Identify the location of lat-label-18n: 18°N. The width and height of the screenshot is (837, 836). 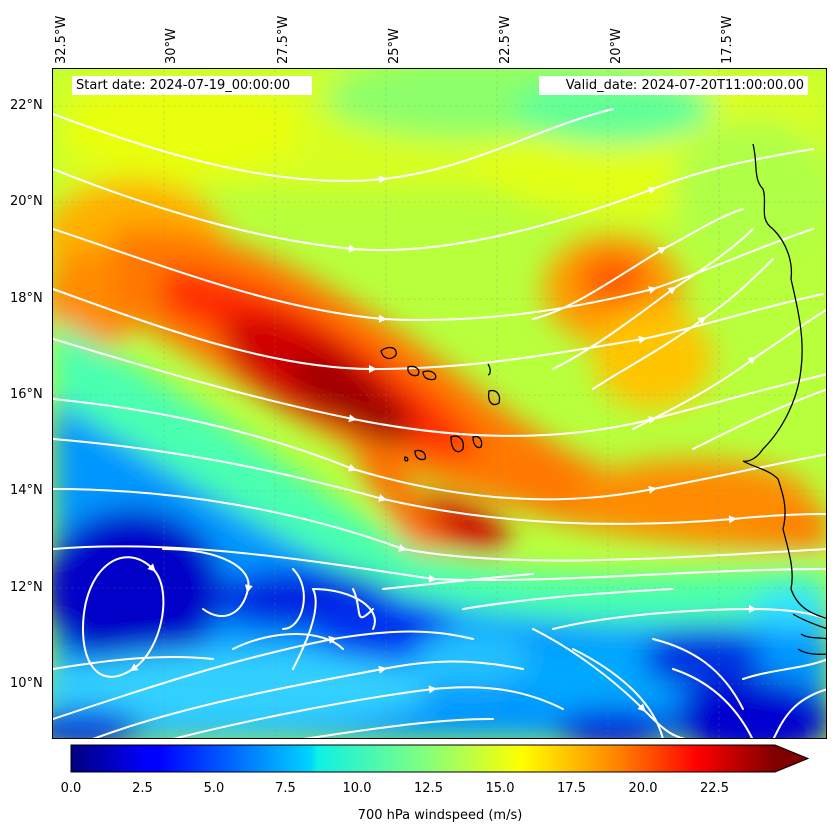
(26, 298).